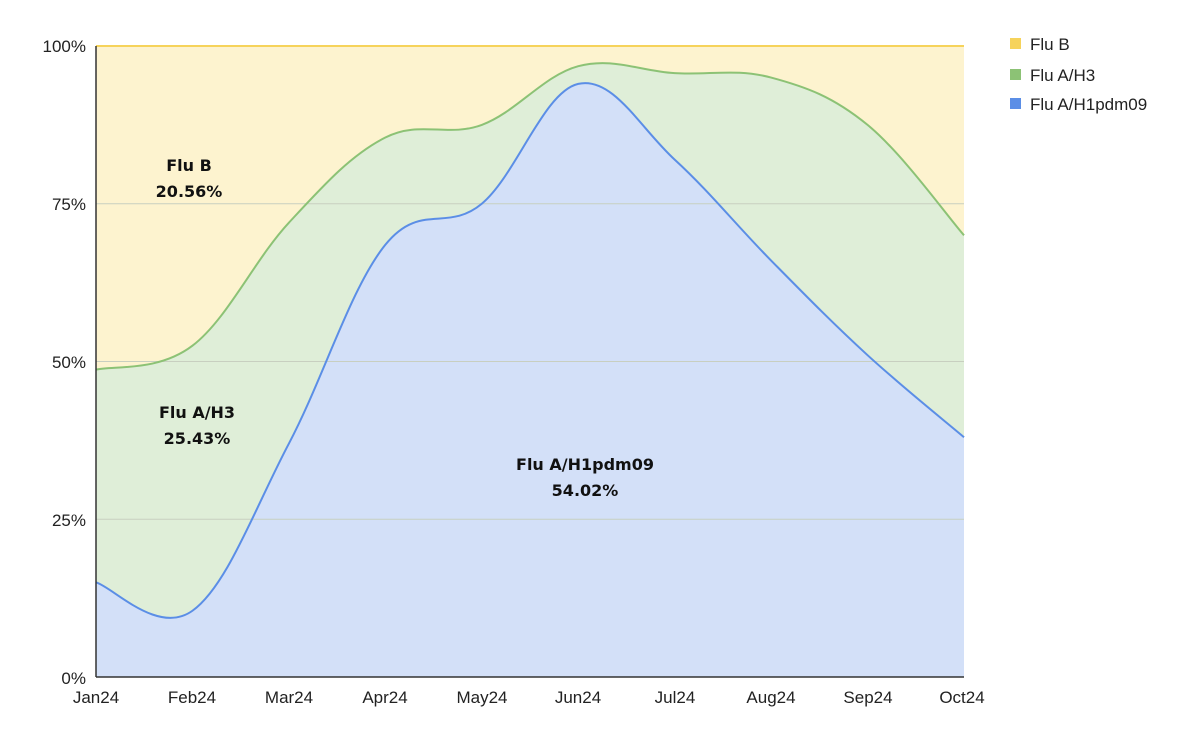 Image resolution: width=1200 pixels, height=743 pixels. Describe the element at coordinates (197, 438) in the screenshot. I see `annotation-flu-a-h3-value: 25.43%` at that location.